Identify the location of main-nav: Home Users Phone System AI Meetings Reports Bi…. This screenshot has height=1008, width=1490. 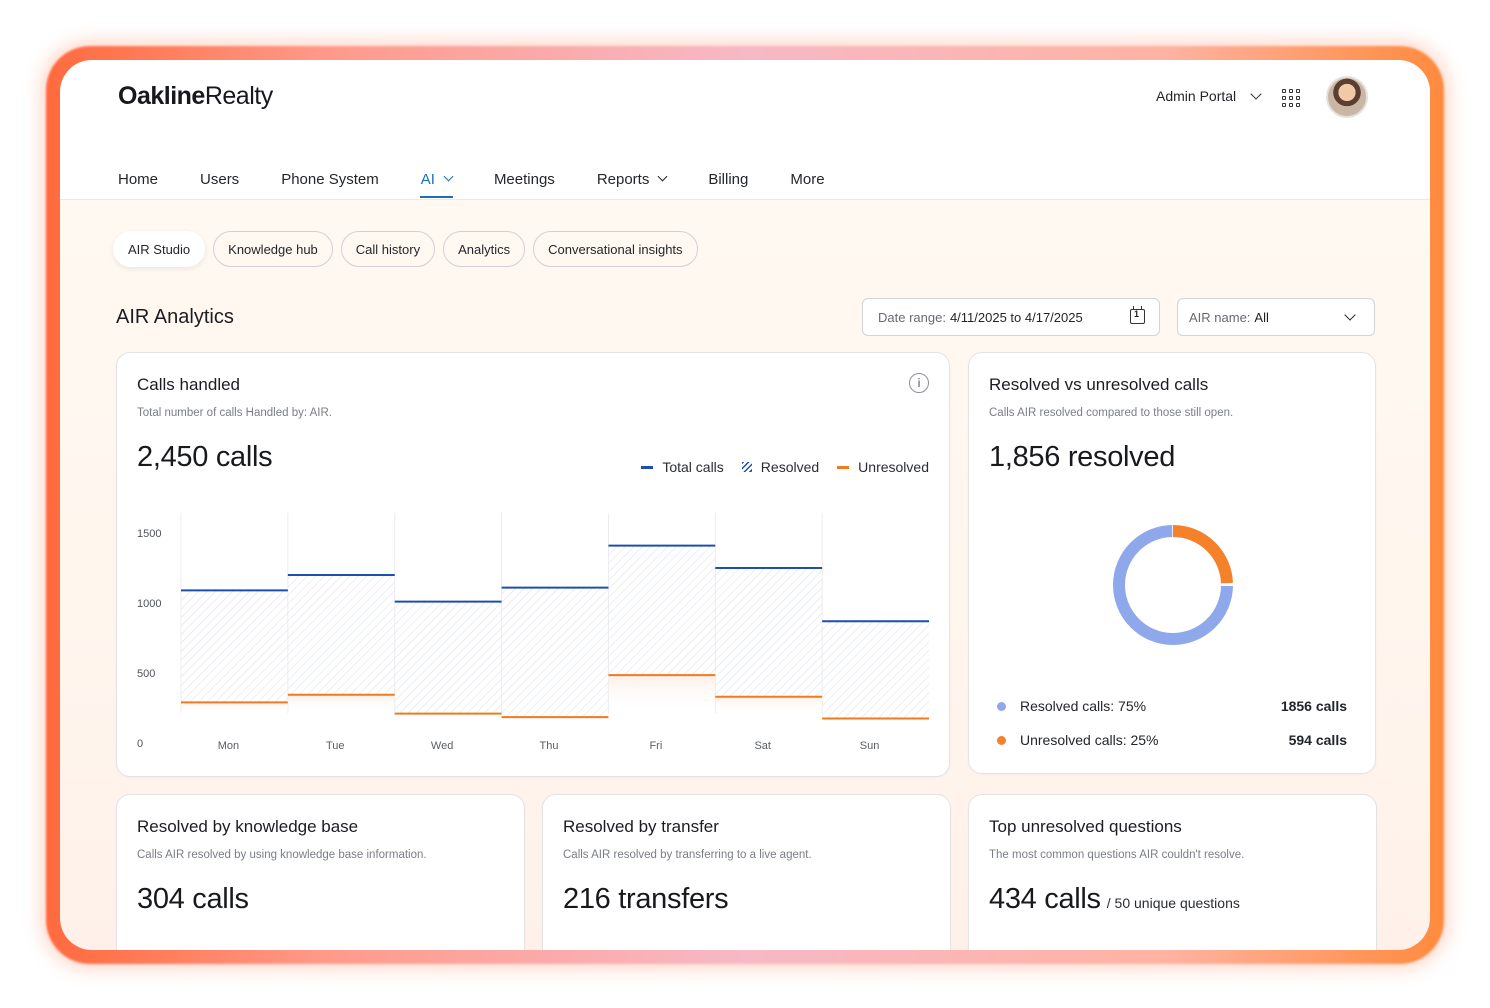
(492, 178).